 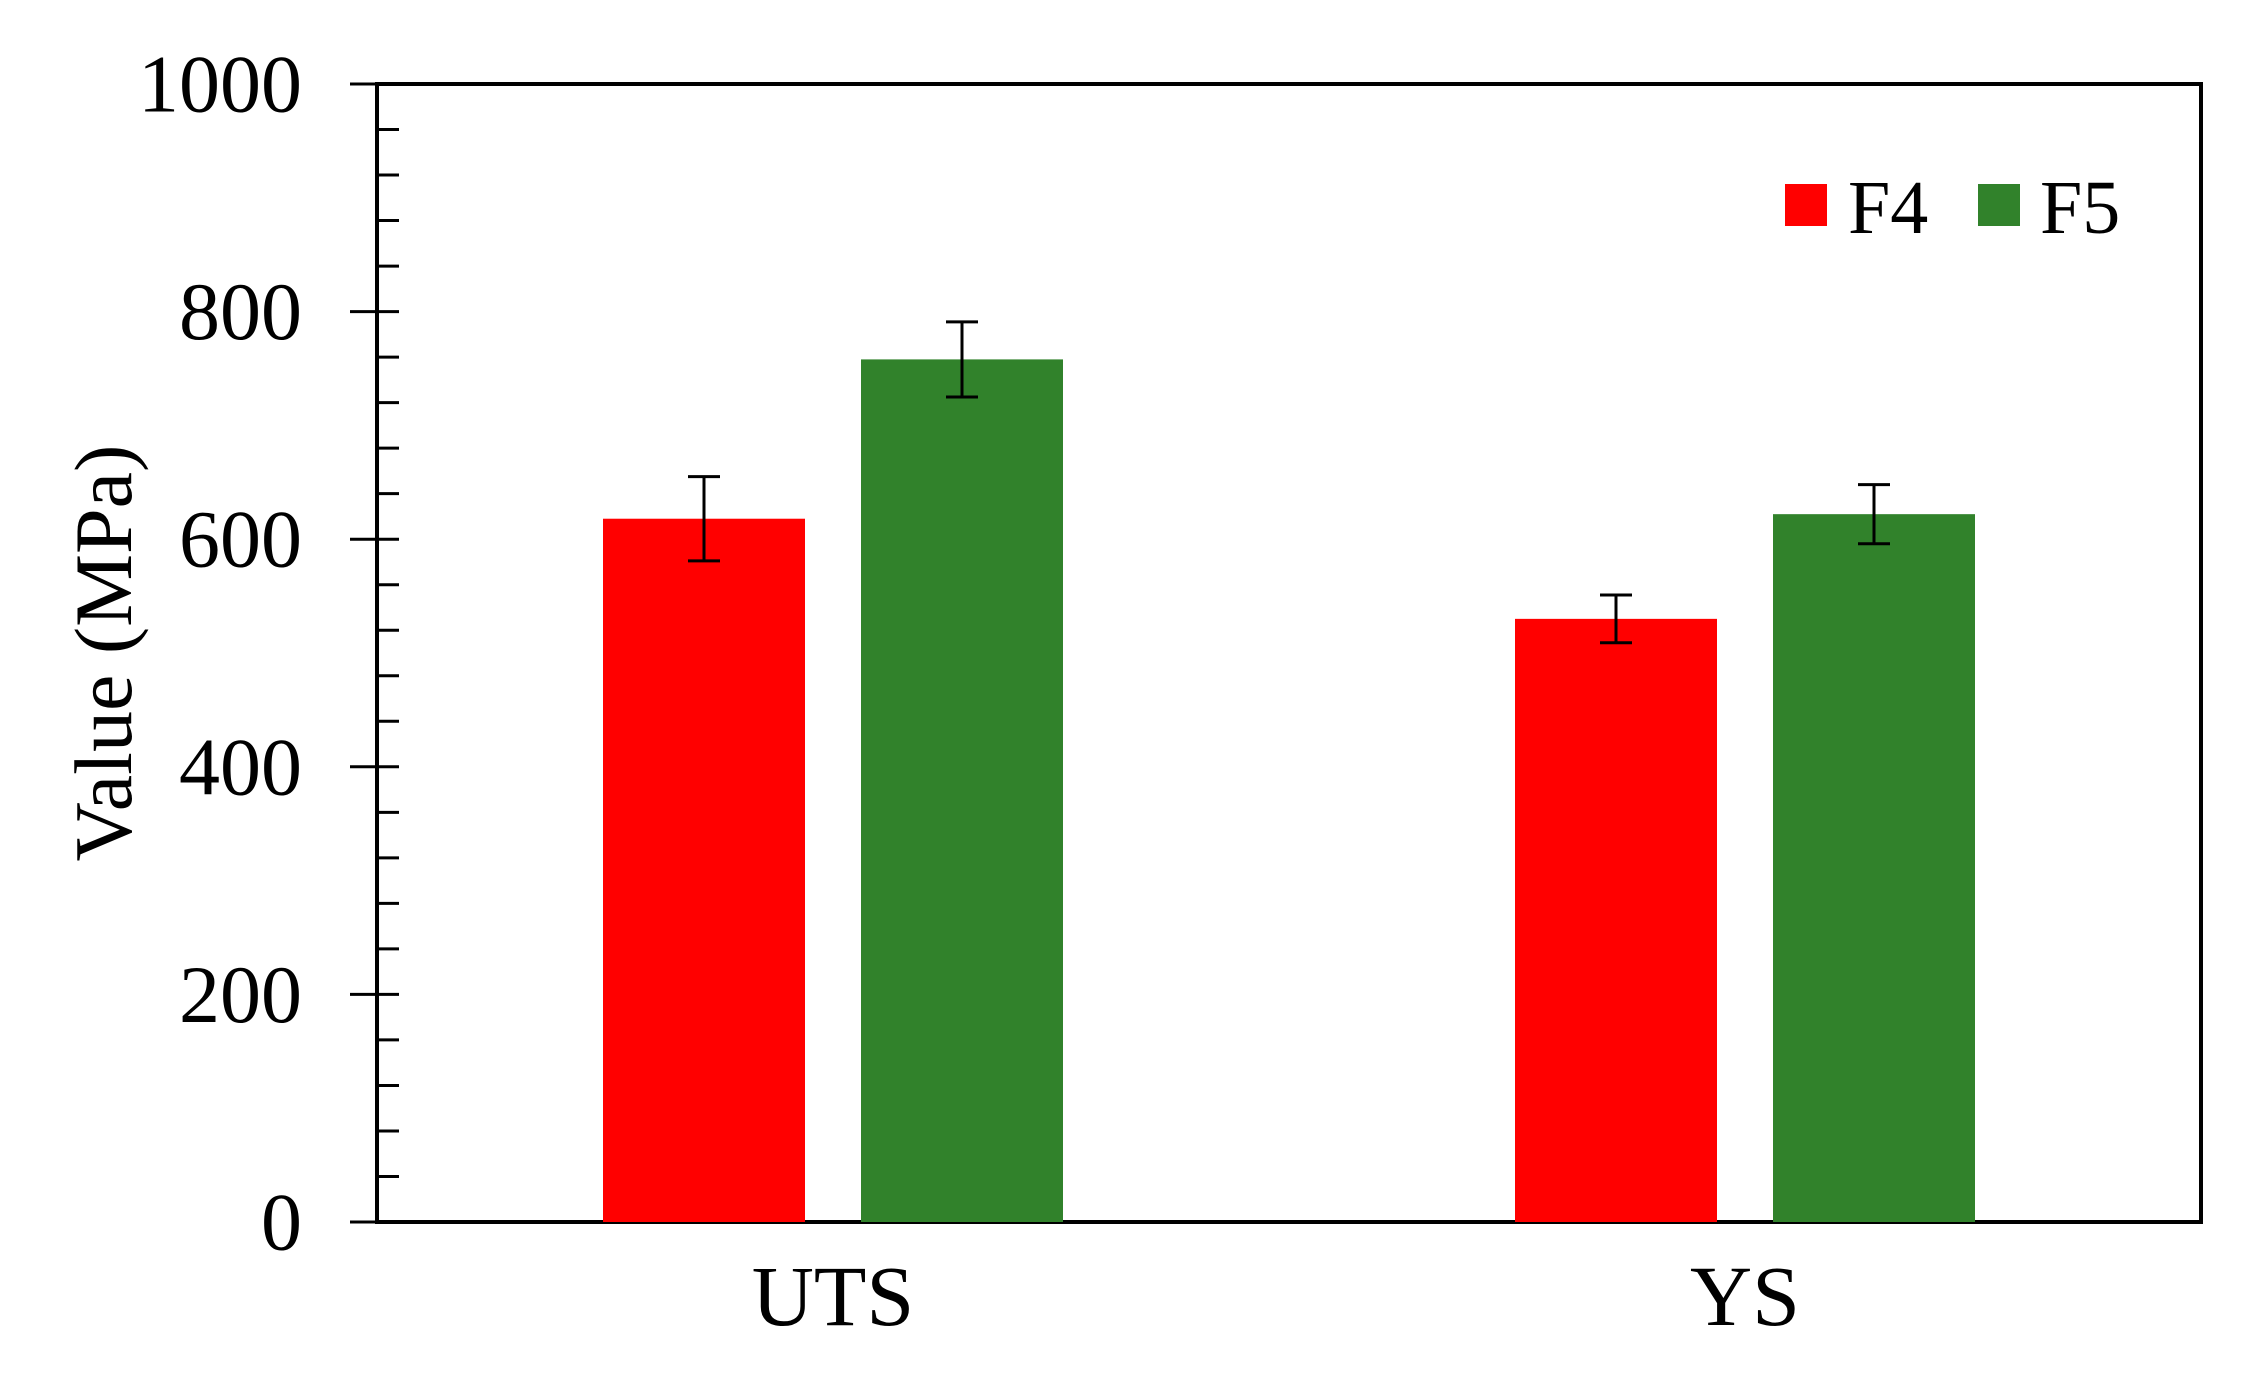 What do you see at coordinates (240, 994) in the screenshot?
I see `y-tick-label: 200` at bounding box center [240, 994].